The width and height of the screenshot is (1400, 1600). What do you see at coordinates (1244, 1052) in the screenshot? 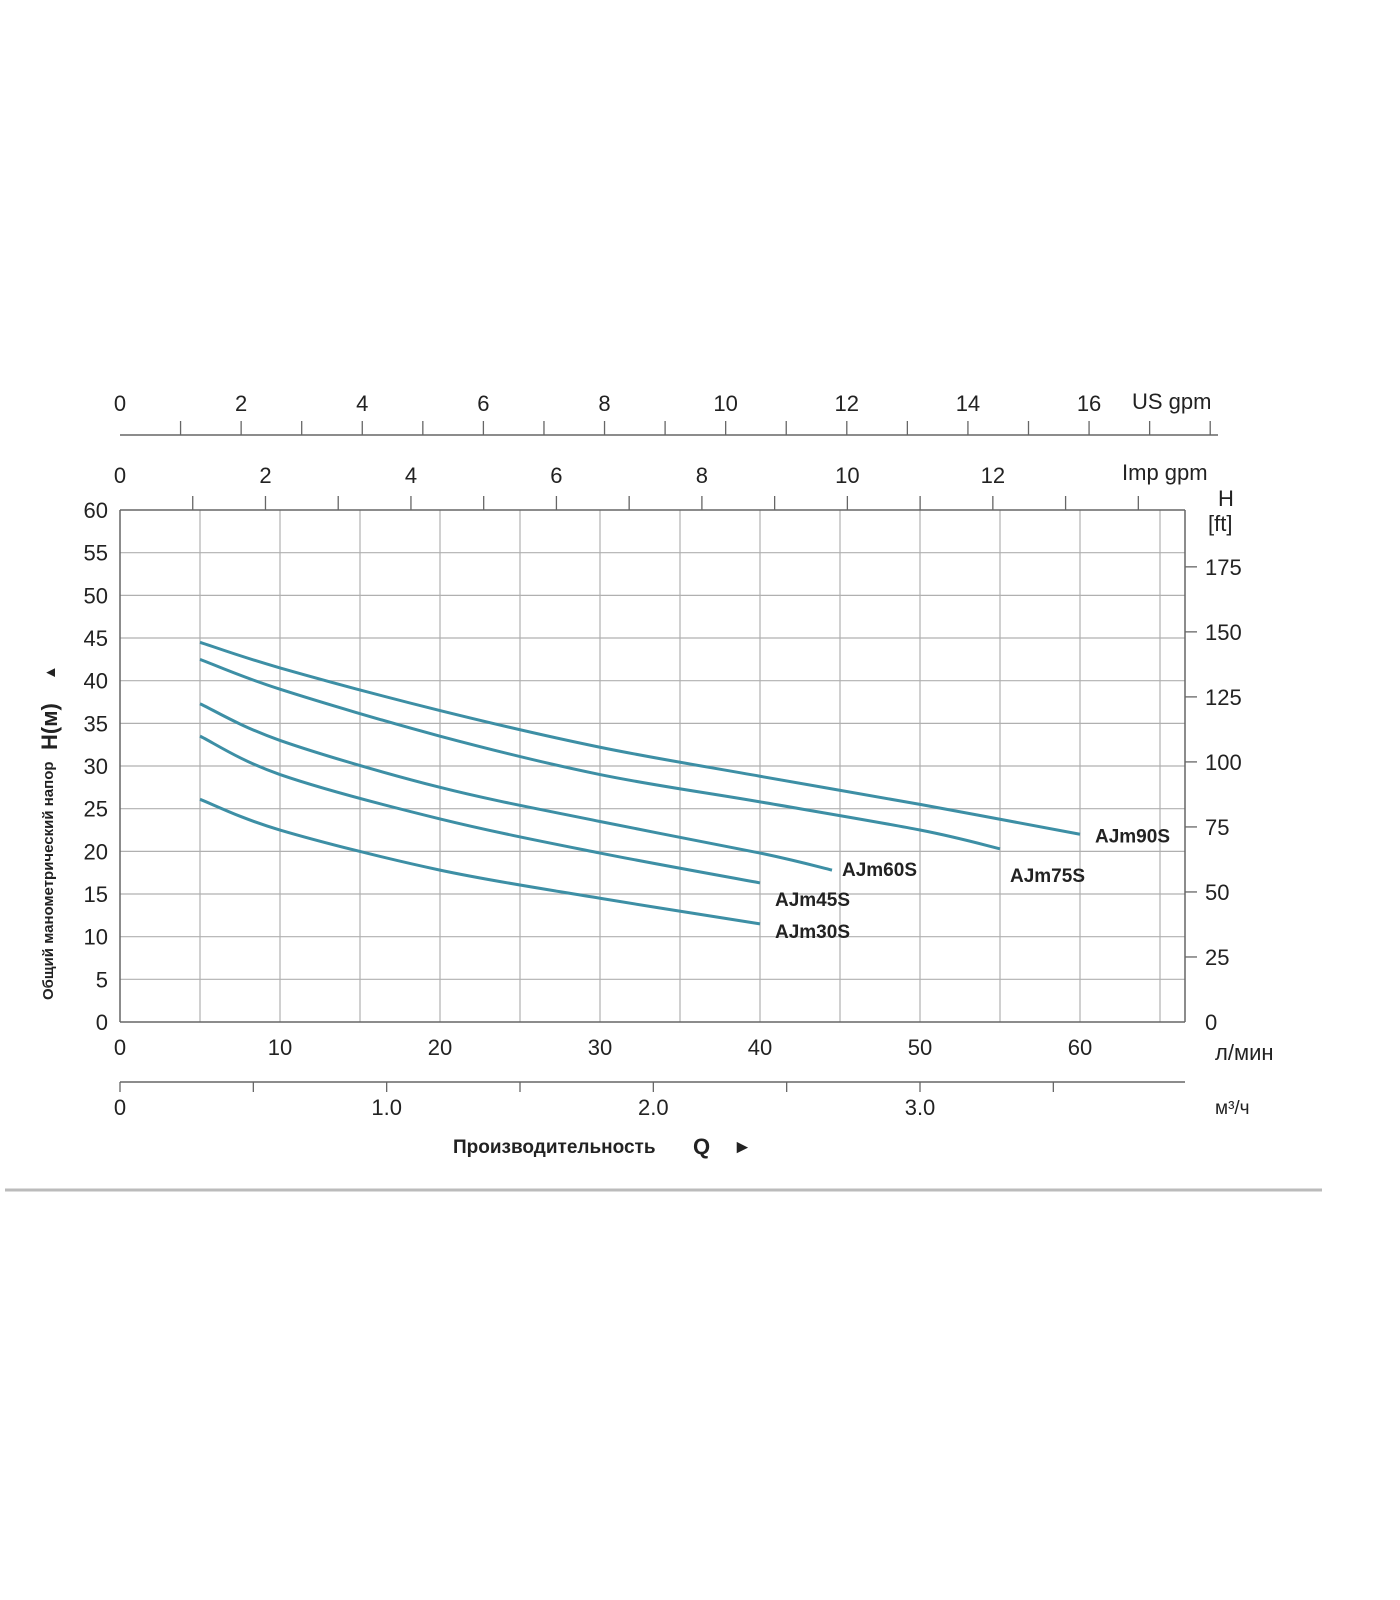
I see `lpm-unit: л/мин` at bounding box center [1244, 1052].